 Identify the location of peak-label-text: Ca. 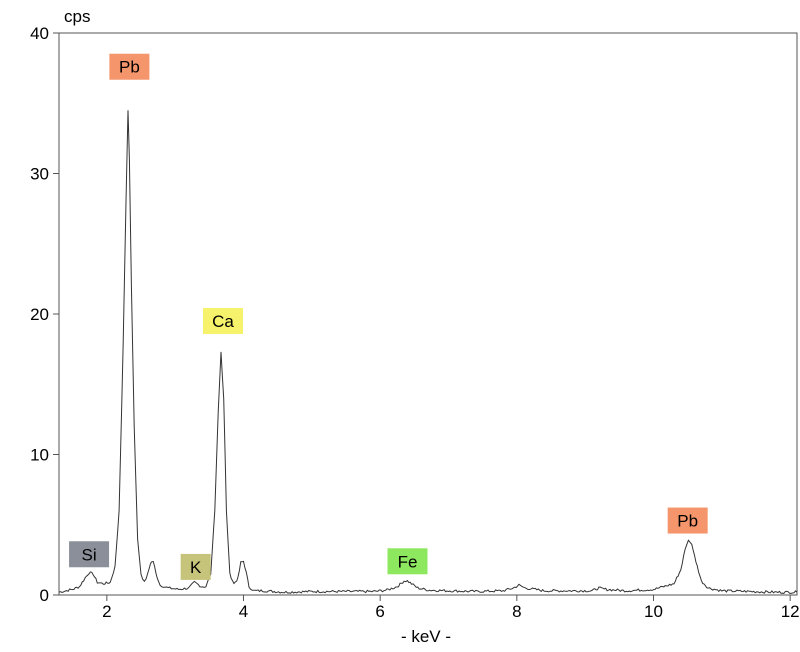
(223, 321).